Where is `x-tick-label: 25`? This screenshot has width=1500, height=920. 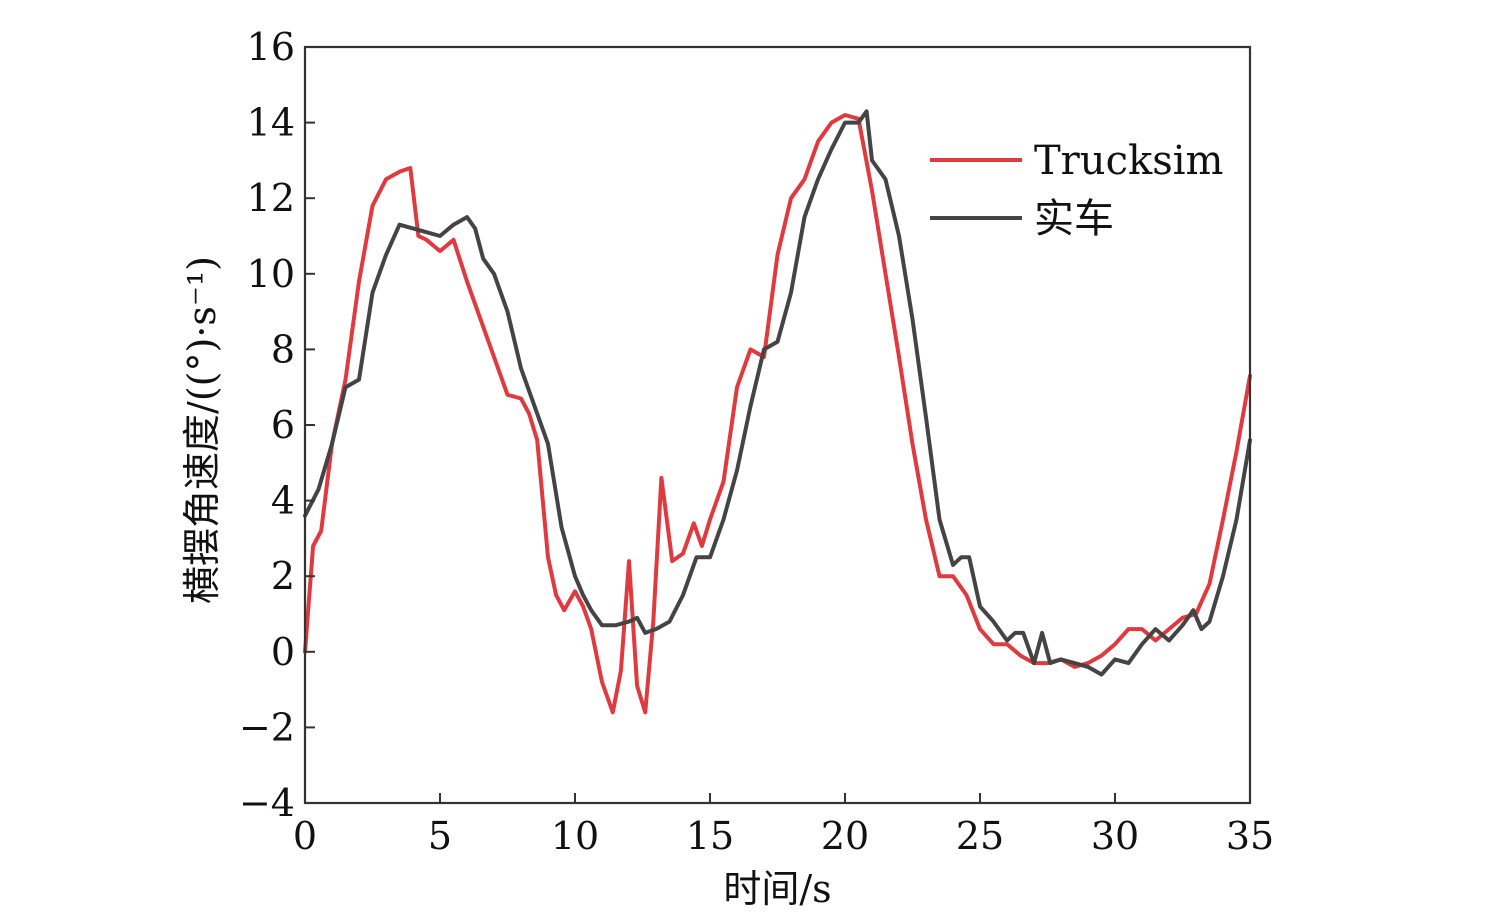 x-tick-label: 25 is located at coordinates (980, 836).